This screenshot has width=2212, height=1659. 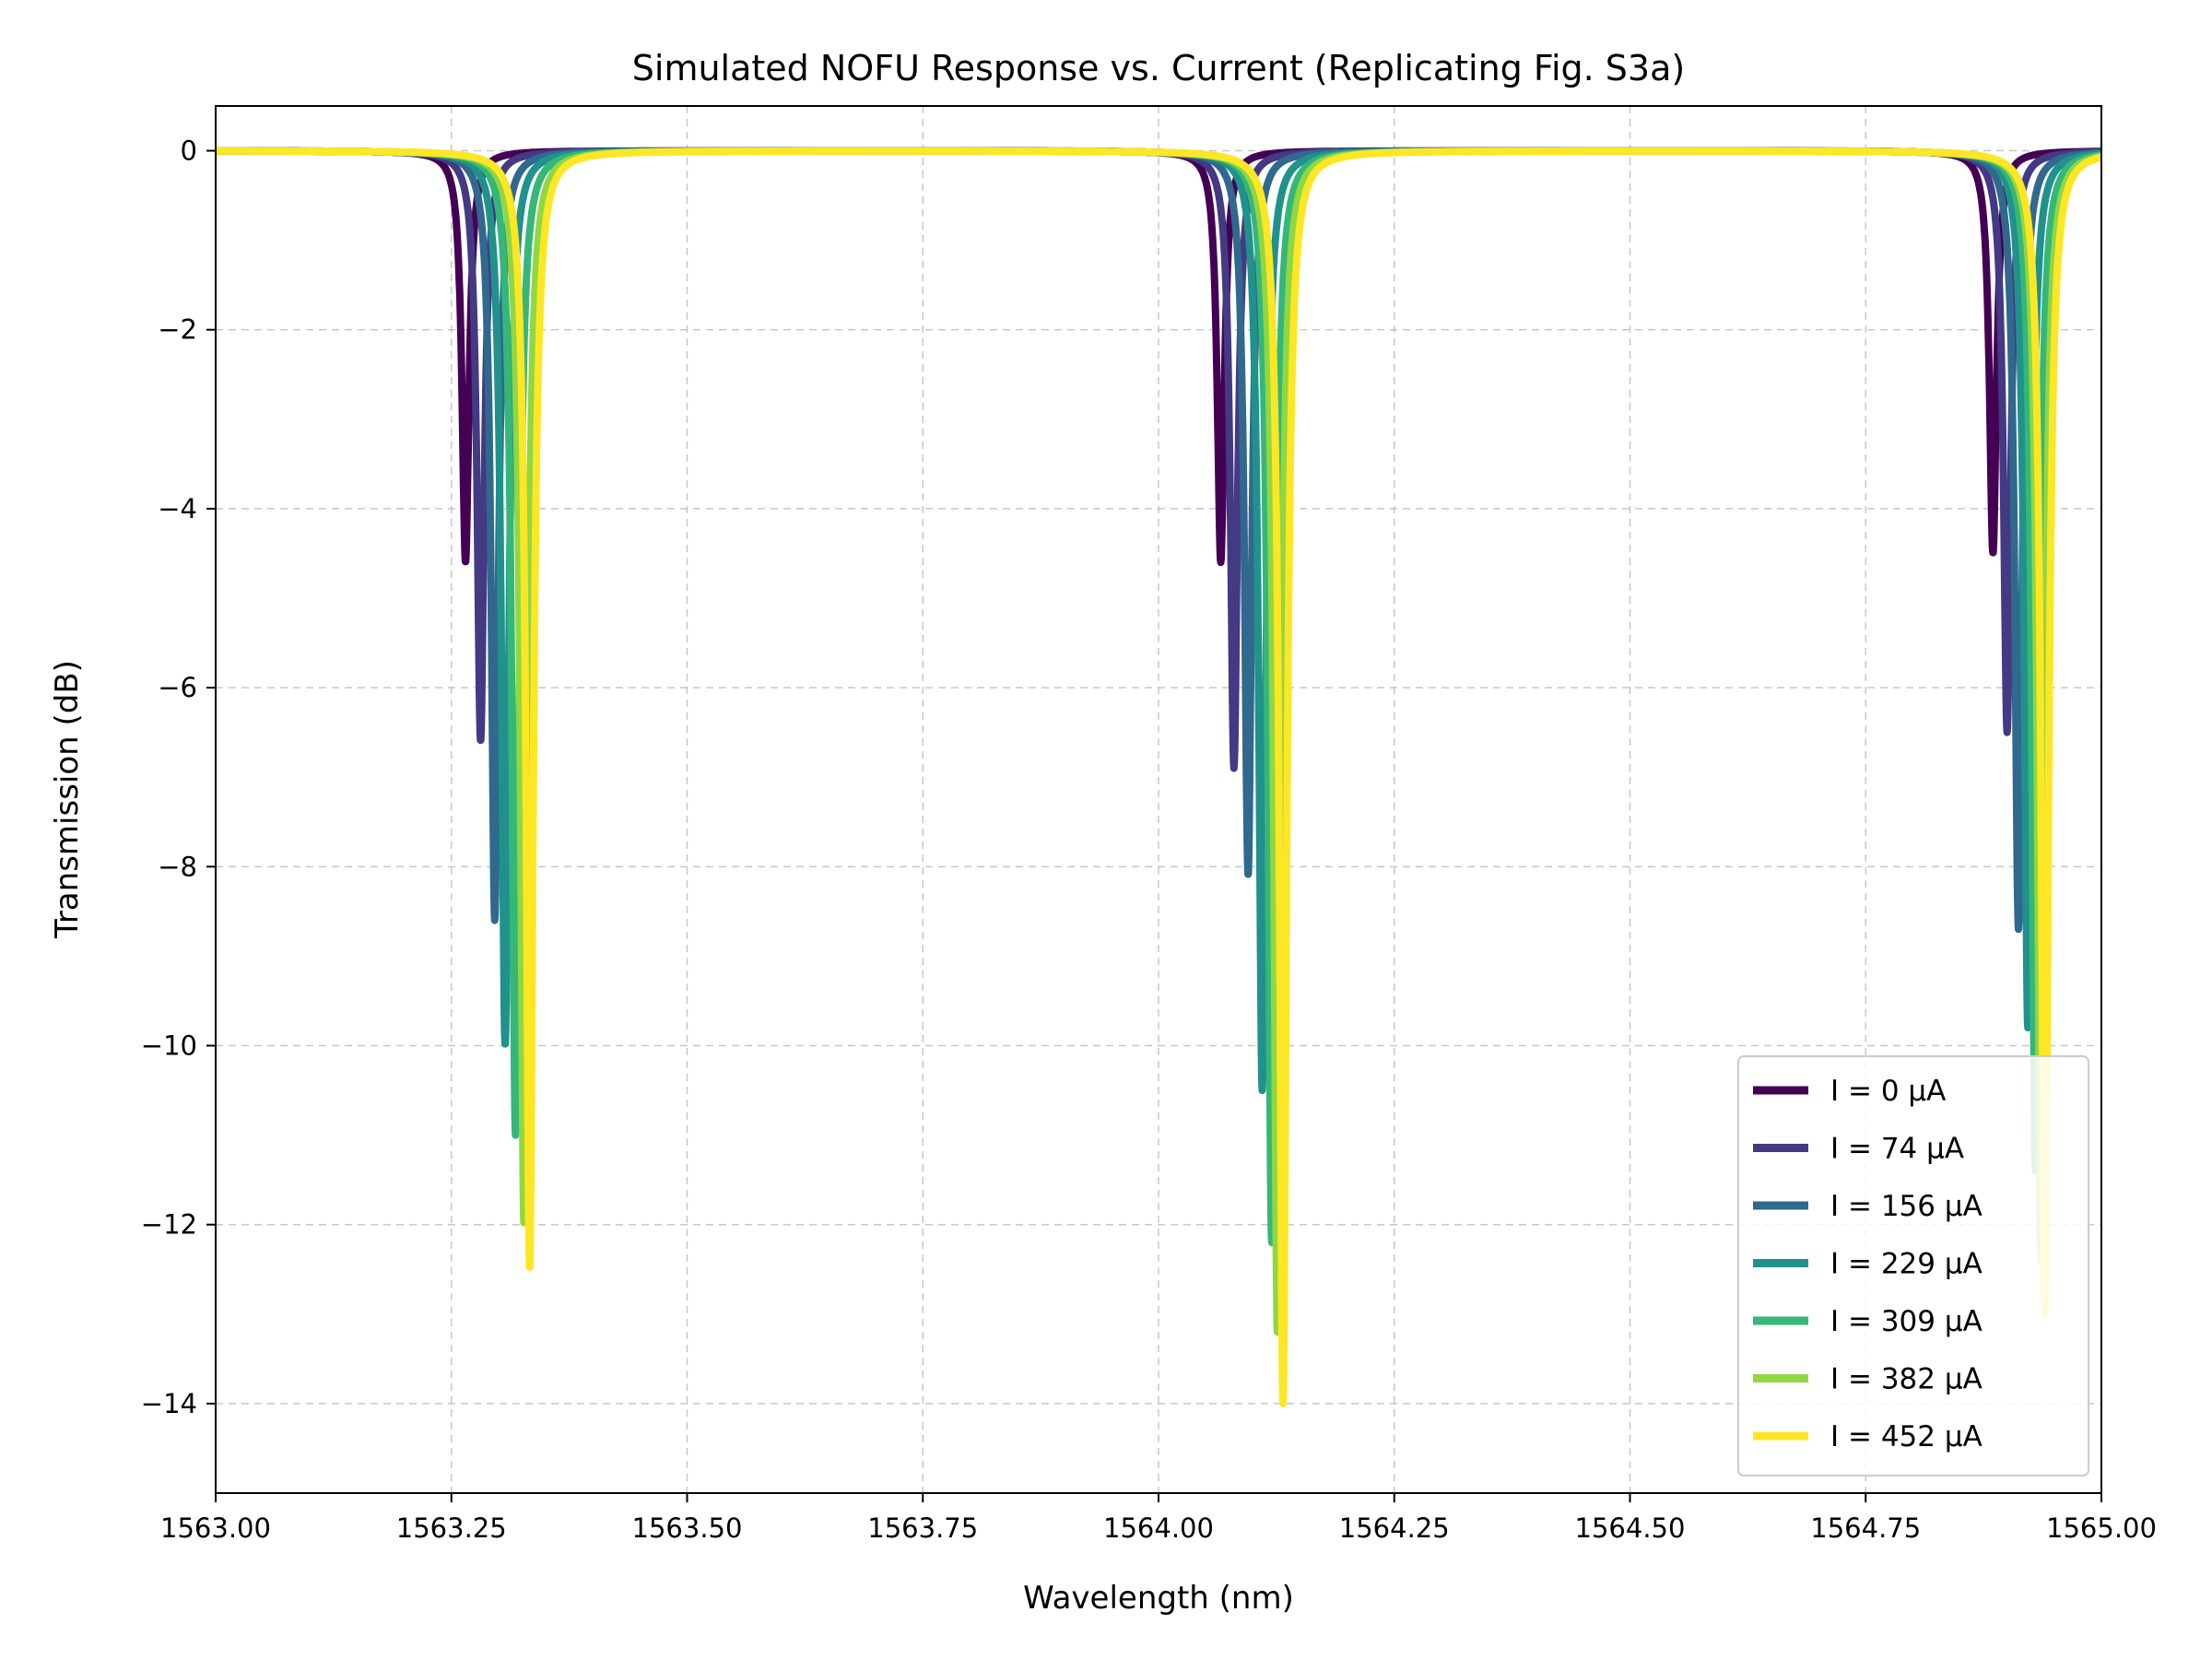 I want to click on x-axis-label: Wavelength (nm), so click(x=1158, y=1598).